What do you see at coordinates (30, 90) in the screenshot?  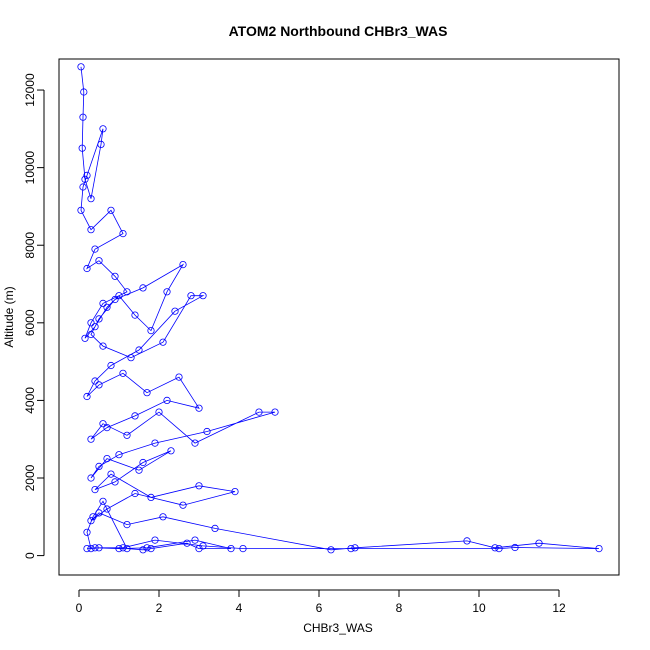 I see `y-tick-label: 12000` at bounding box center [30, 90].